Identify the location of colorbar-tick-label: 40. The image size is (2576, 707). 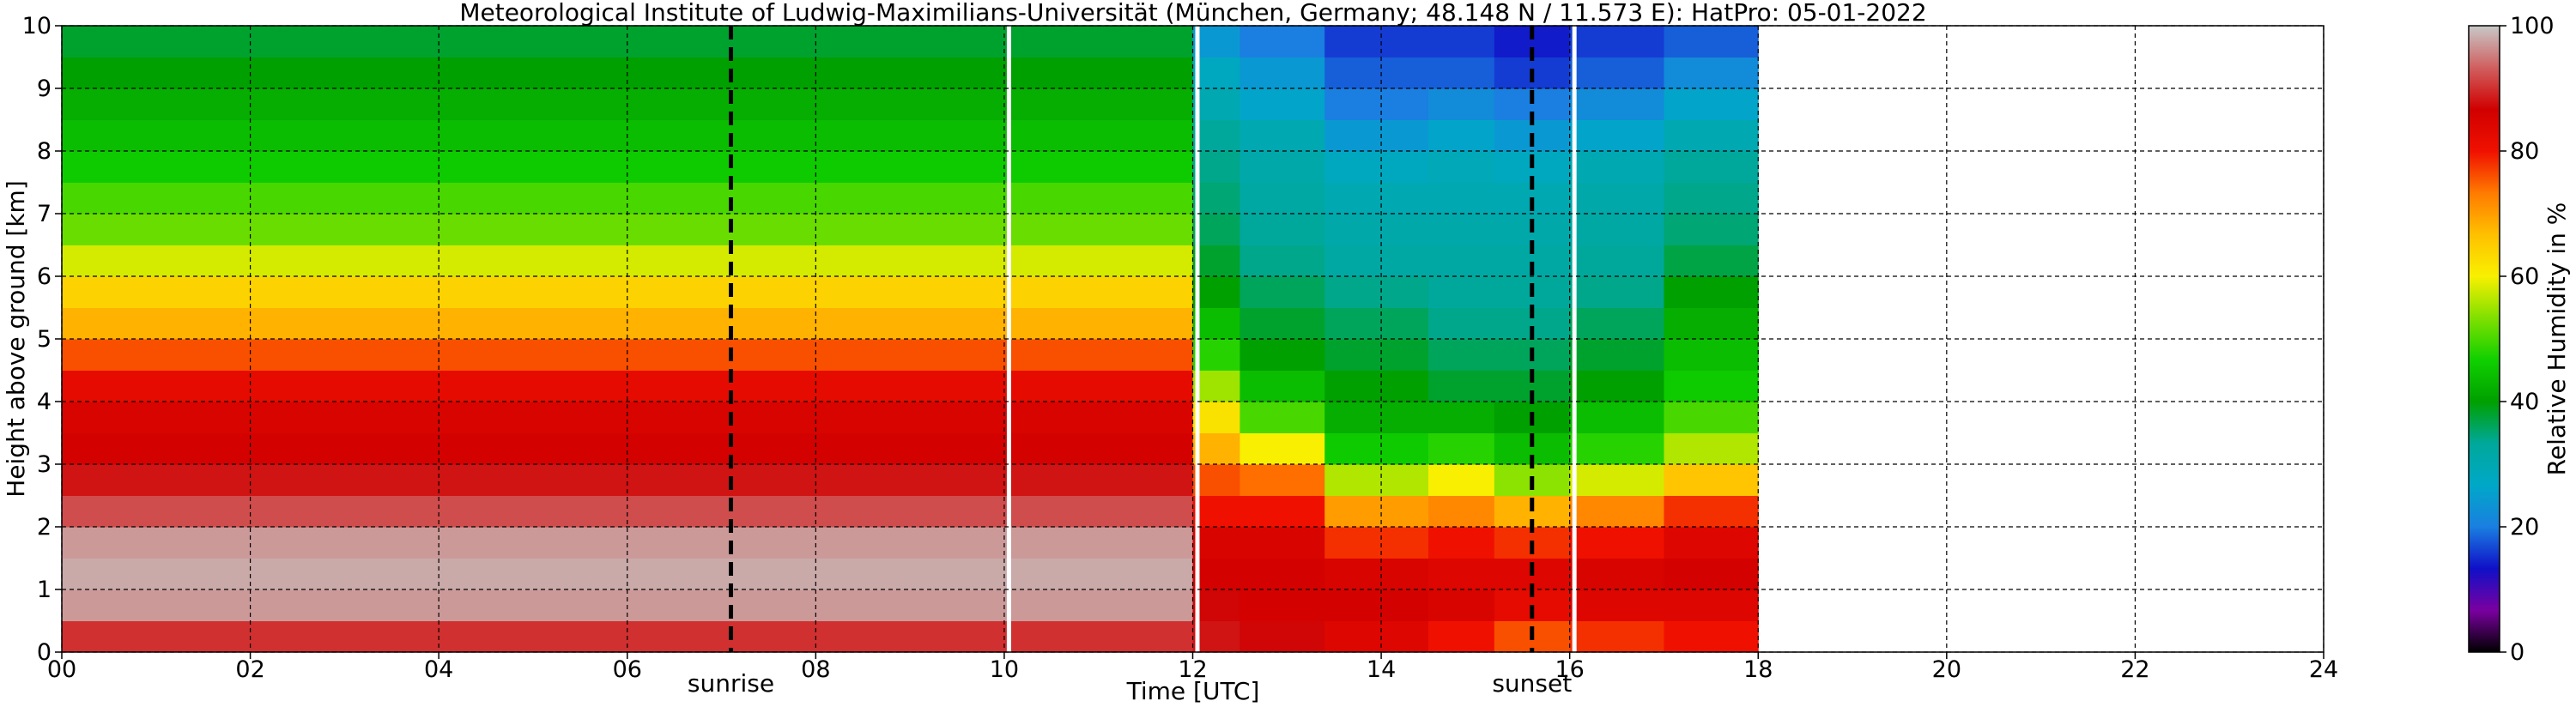
(2524, 402).